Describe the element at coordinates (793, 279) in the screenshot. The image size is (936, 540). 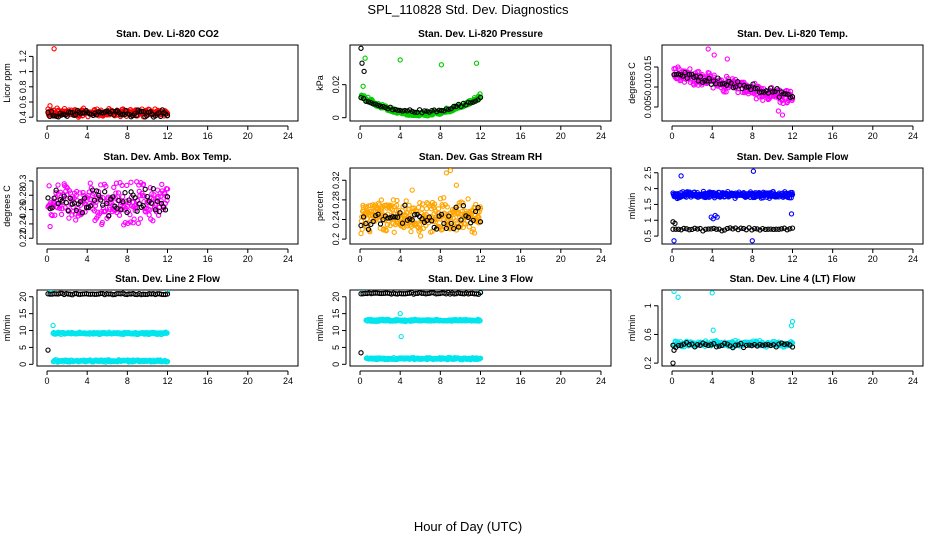
I see `panel-title: Stan. Dev. Line 4 (LT) Flow` at that location.